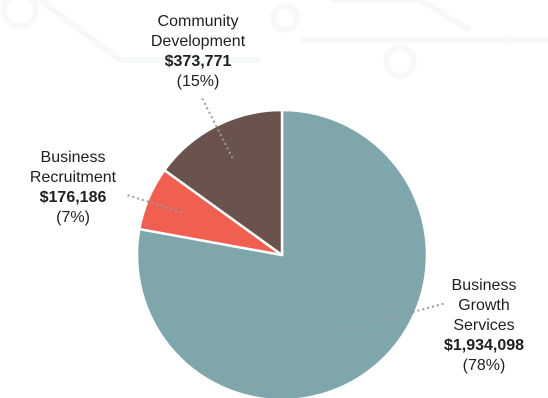  I want to click on slice-name-line: Services, so click(484, 325).